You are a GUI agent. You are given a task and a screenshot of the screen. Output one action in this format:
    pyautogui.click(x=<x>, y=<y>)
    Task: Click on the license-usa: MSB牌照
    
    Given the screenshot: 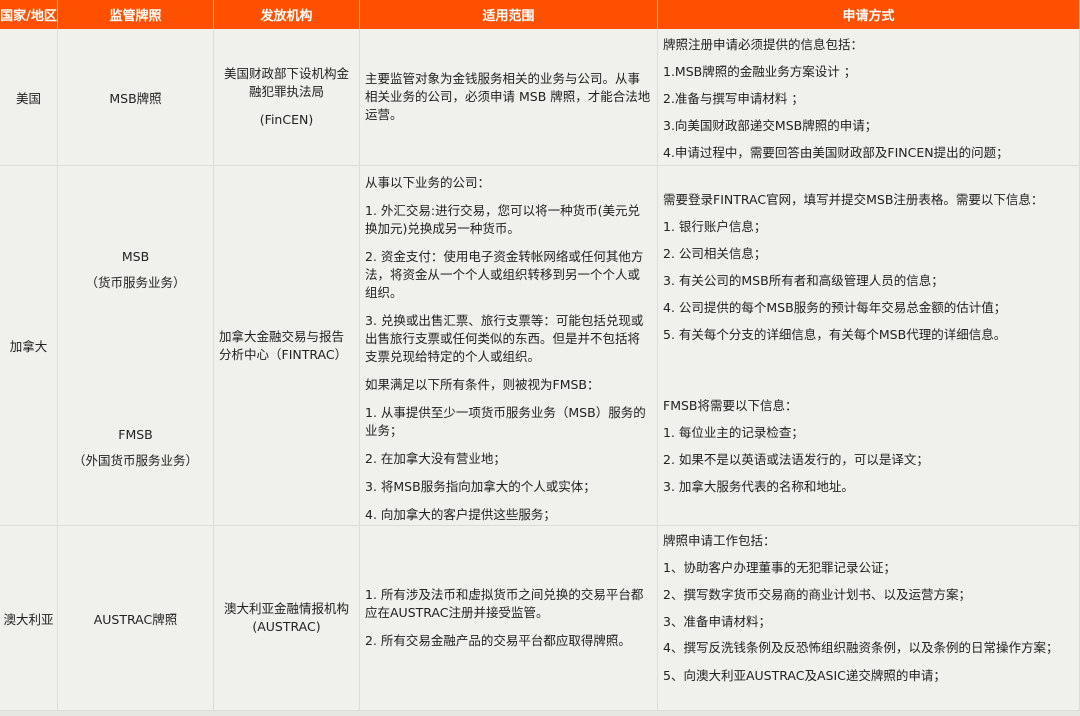 What is the action you would take?
    pyautogui.click(x=136, y=97)
    